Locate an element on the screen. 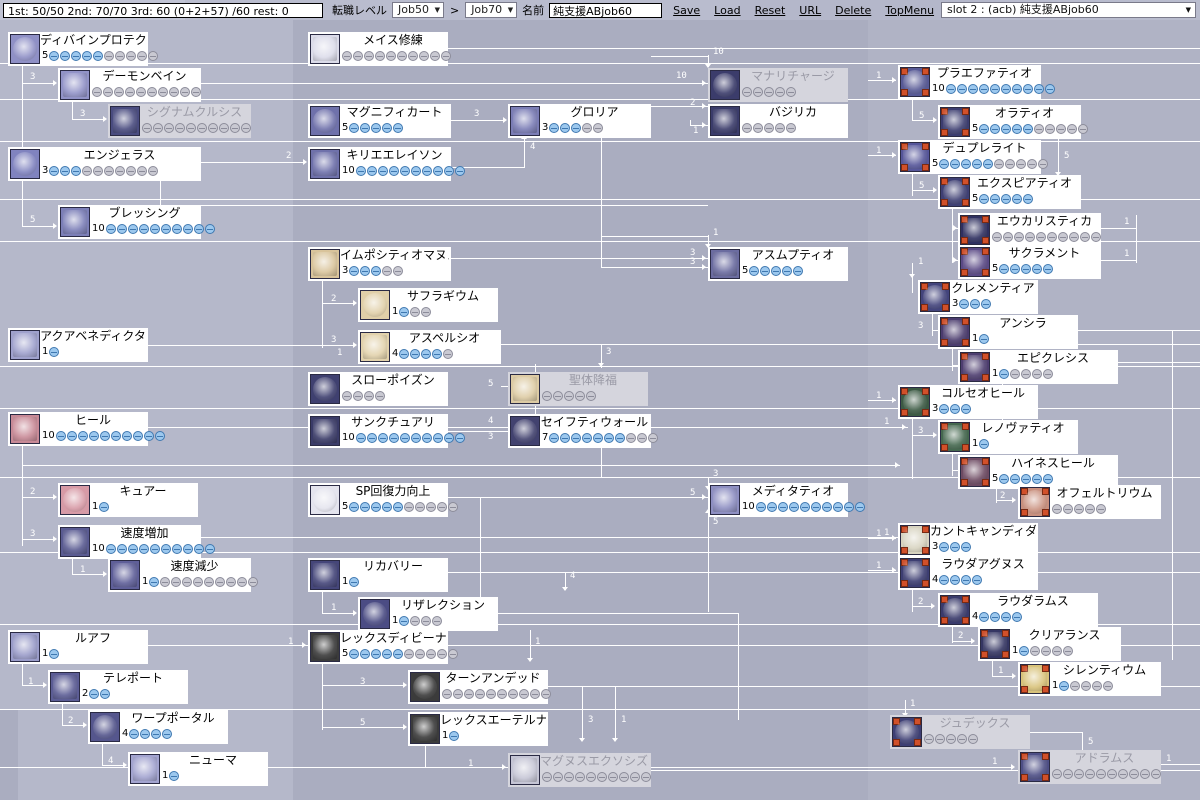  skill-node-meditatio: メディタティオ 10 is located at coordinates (786, 500).